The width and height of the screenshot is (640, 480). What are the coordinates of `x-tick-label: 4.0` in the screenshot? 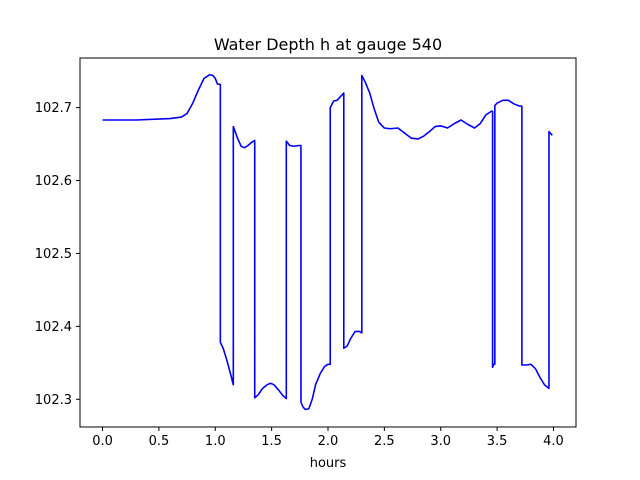 It's located at (553, 441).